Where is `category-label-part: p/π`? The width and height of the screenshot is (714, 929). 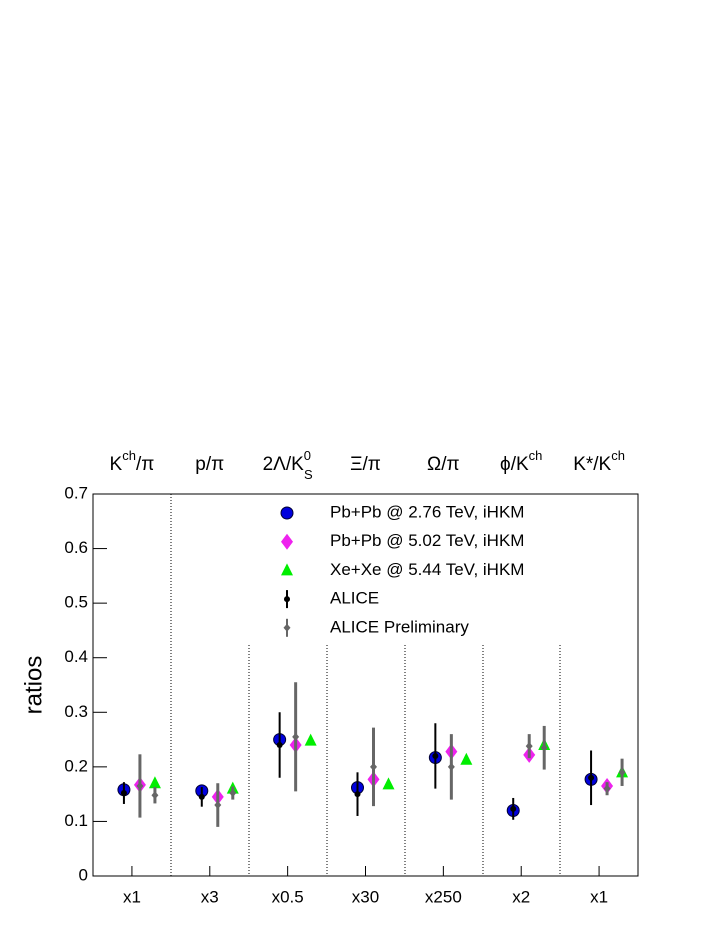
category-label-part: p/π is located at coordinates (209, 464).